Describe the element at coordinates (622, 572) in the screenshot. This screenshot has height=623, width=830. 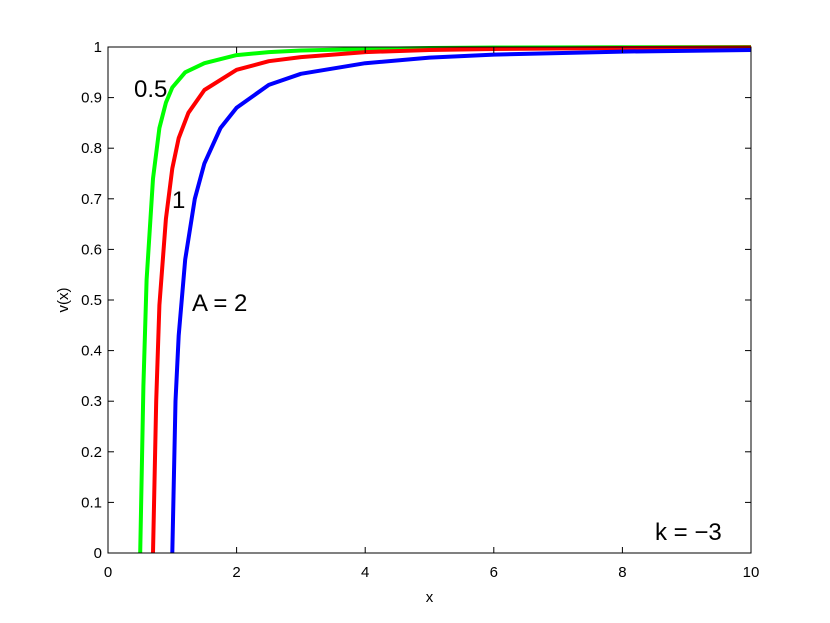
I see `x-tick-label-4: 8` at that location.